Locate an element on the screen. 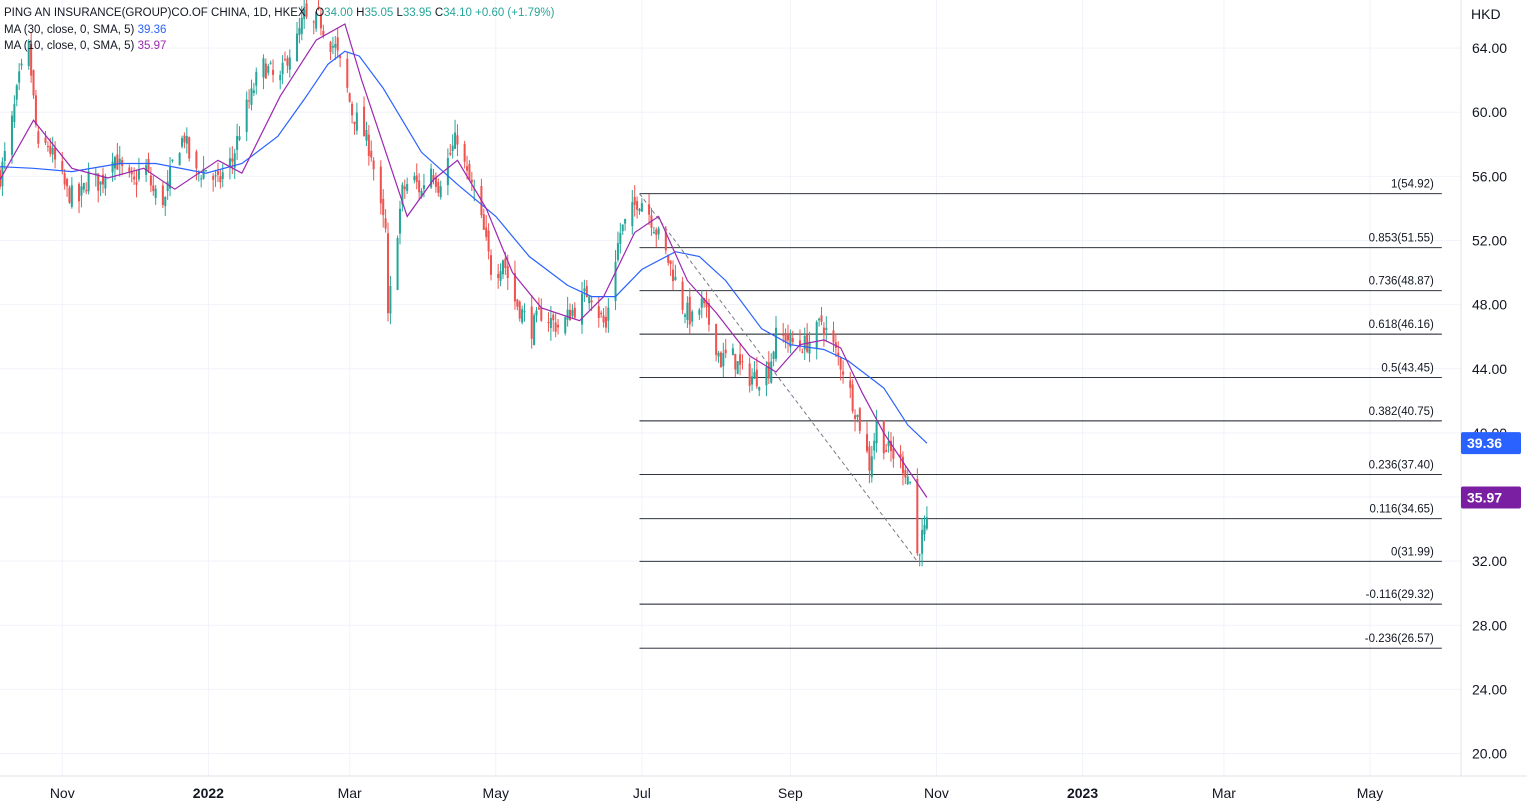 The image size is (1527, 811). open-label: O is located at coordinates (320, 13).